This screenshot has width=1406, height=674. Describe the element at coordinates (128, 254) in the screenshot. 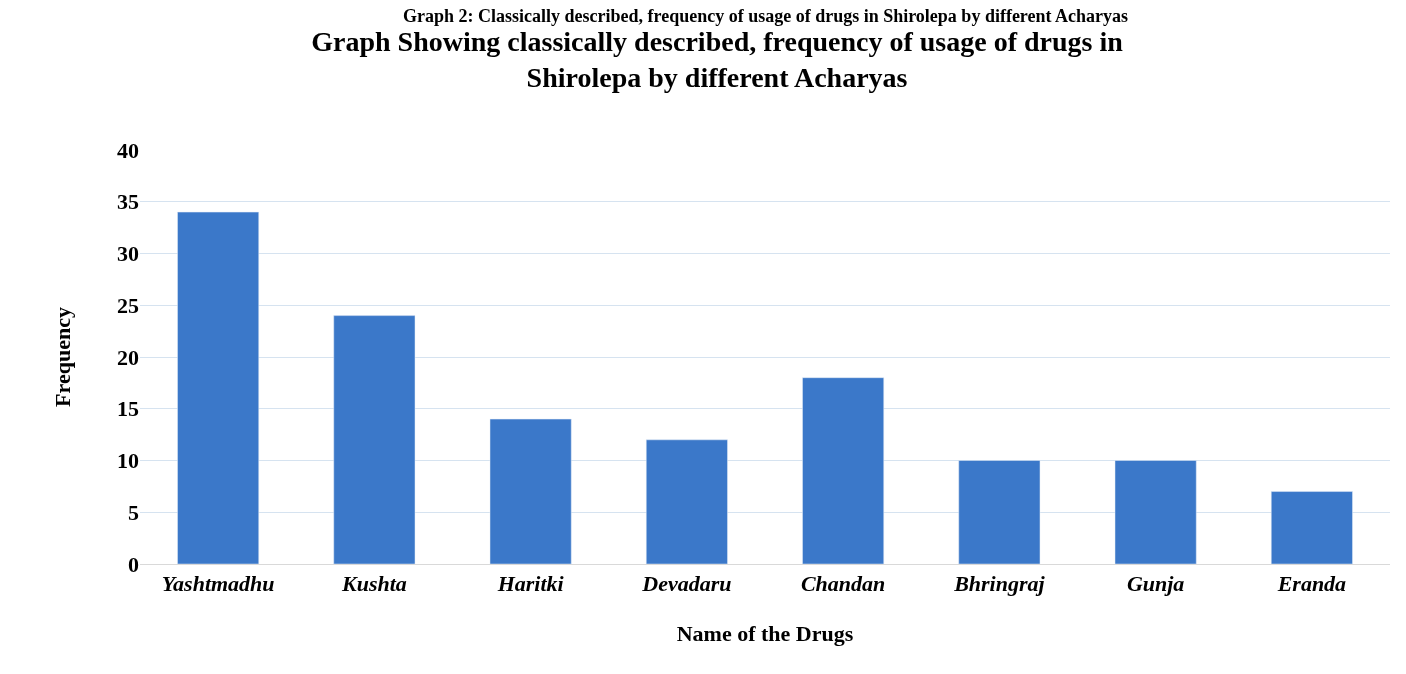

I see `y-tick-label: 30` at that location.